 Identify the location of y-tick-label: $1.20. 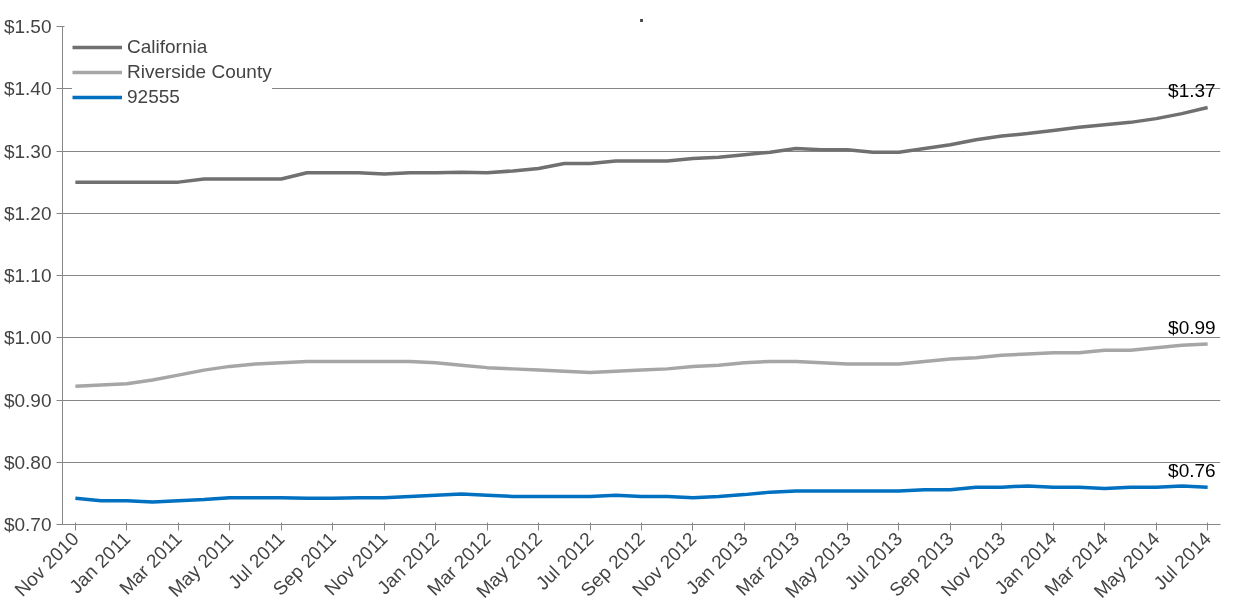
(27, 213).